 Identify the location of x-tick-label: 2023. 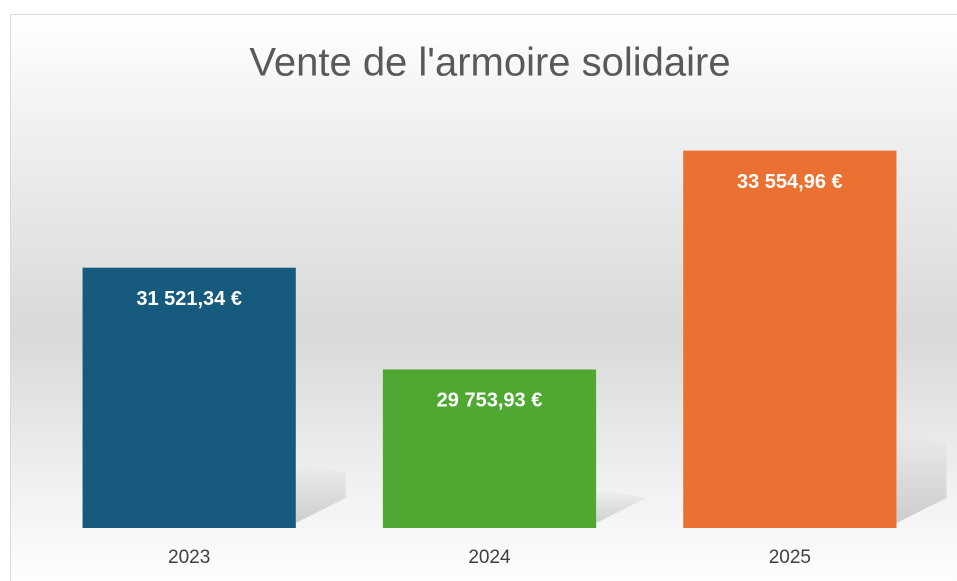
(189, 557).